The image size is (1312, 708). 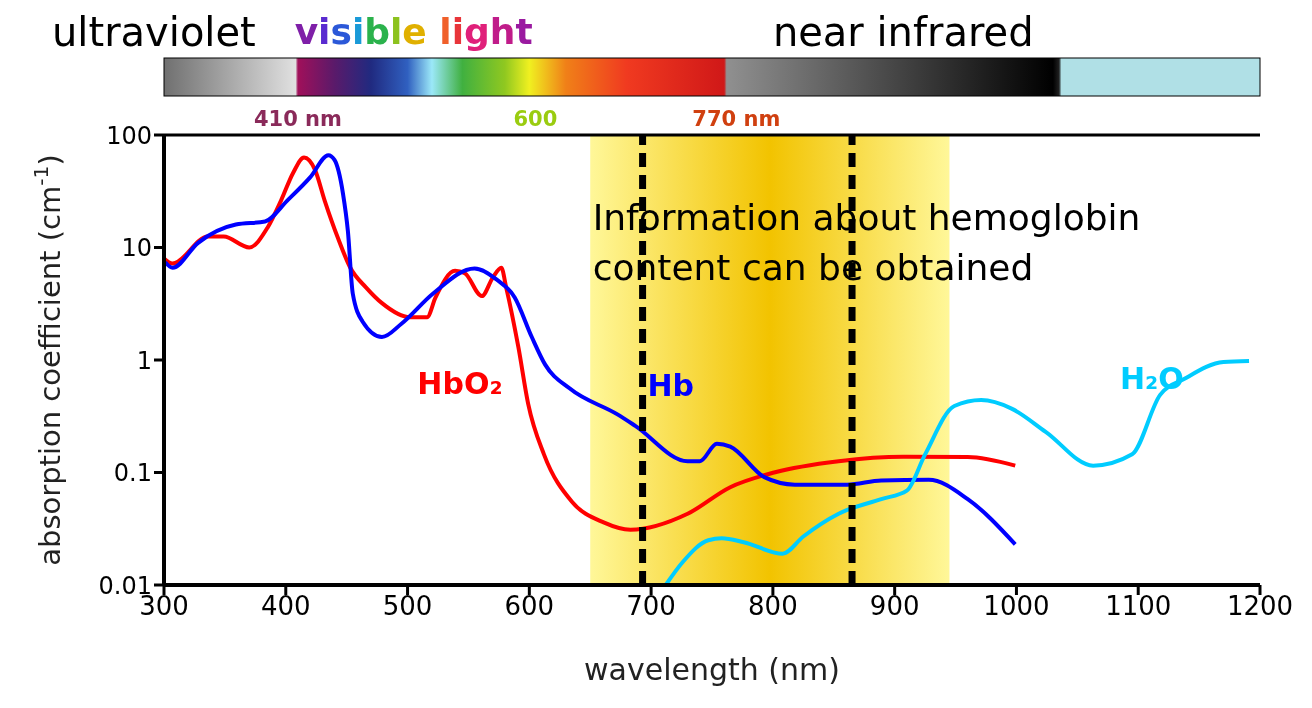 What do you see at coordinates (894, 606) in the screenshot?
I see `x-tick-label: 900` at bounding box center [894, 606].